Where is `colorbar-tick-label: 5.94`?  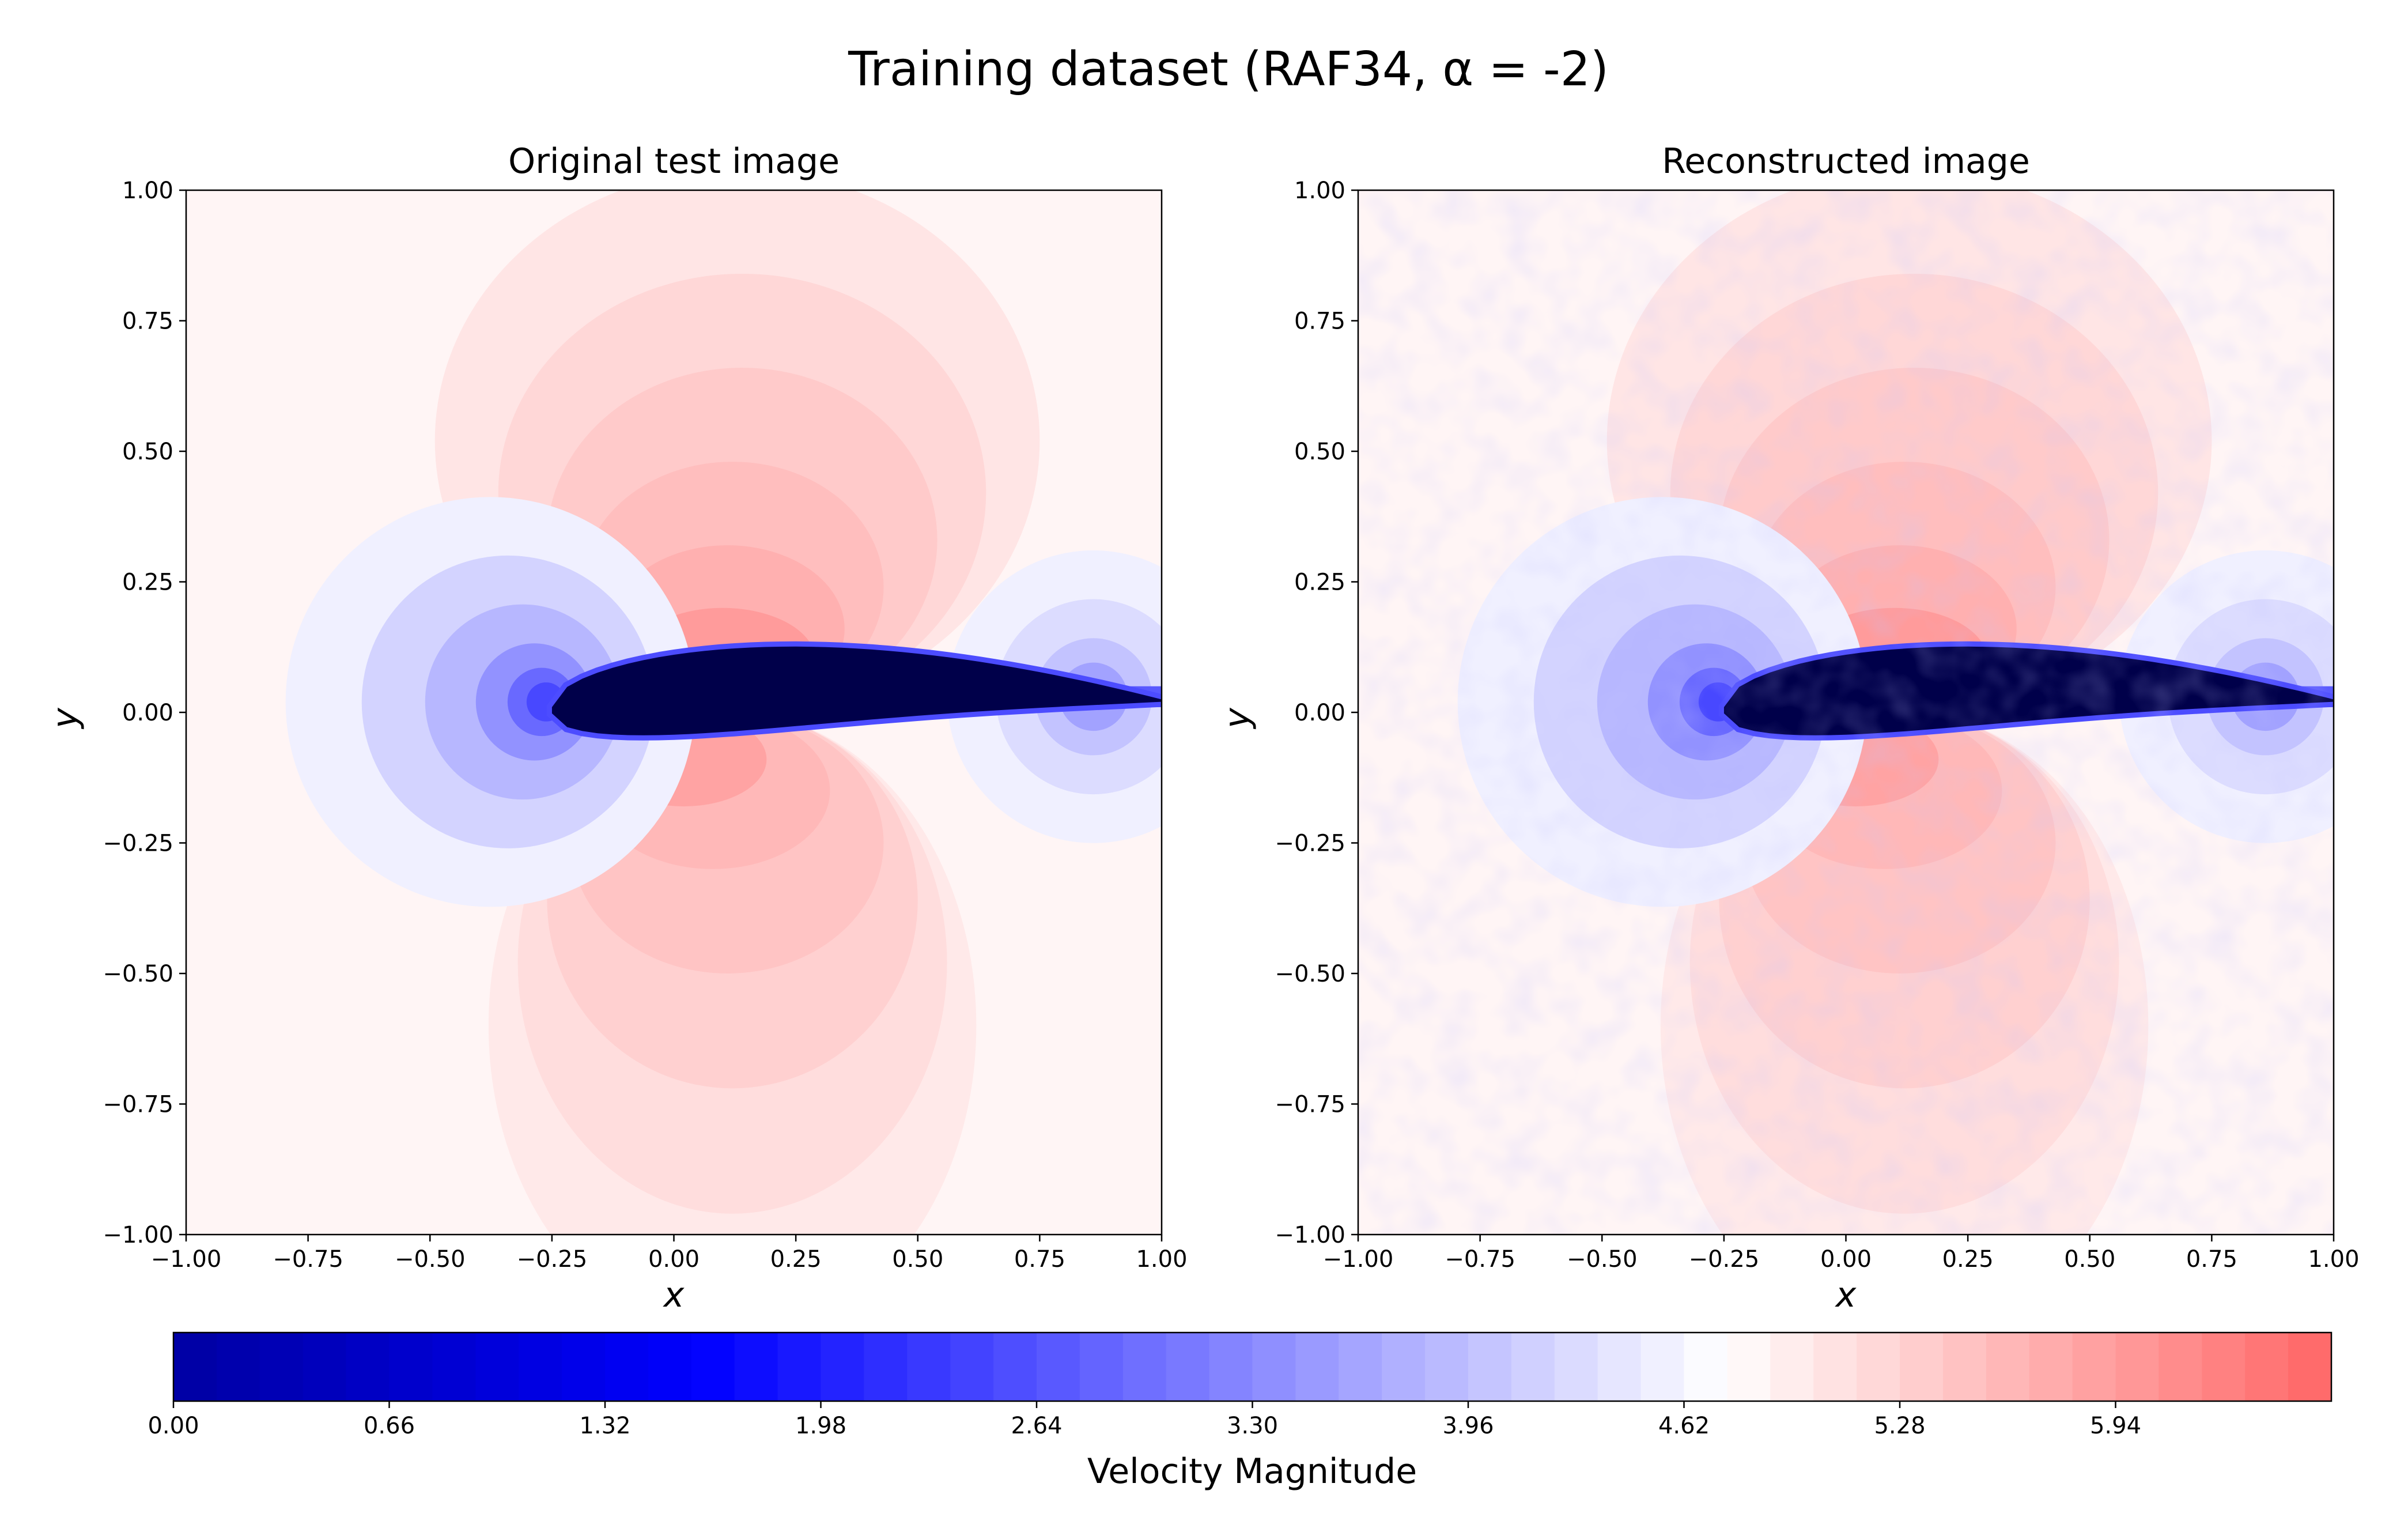
colorbar-tick-label: 5.94 is located at coordinates (2115, 1426).